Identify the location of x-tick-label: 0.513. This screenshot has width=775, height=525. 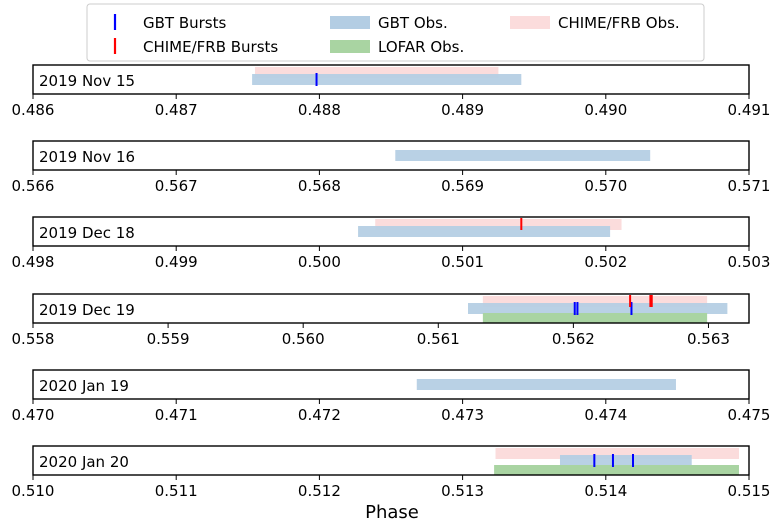
(462, 491).